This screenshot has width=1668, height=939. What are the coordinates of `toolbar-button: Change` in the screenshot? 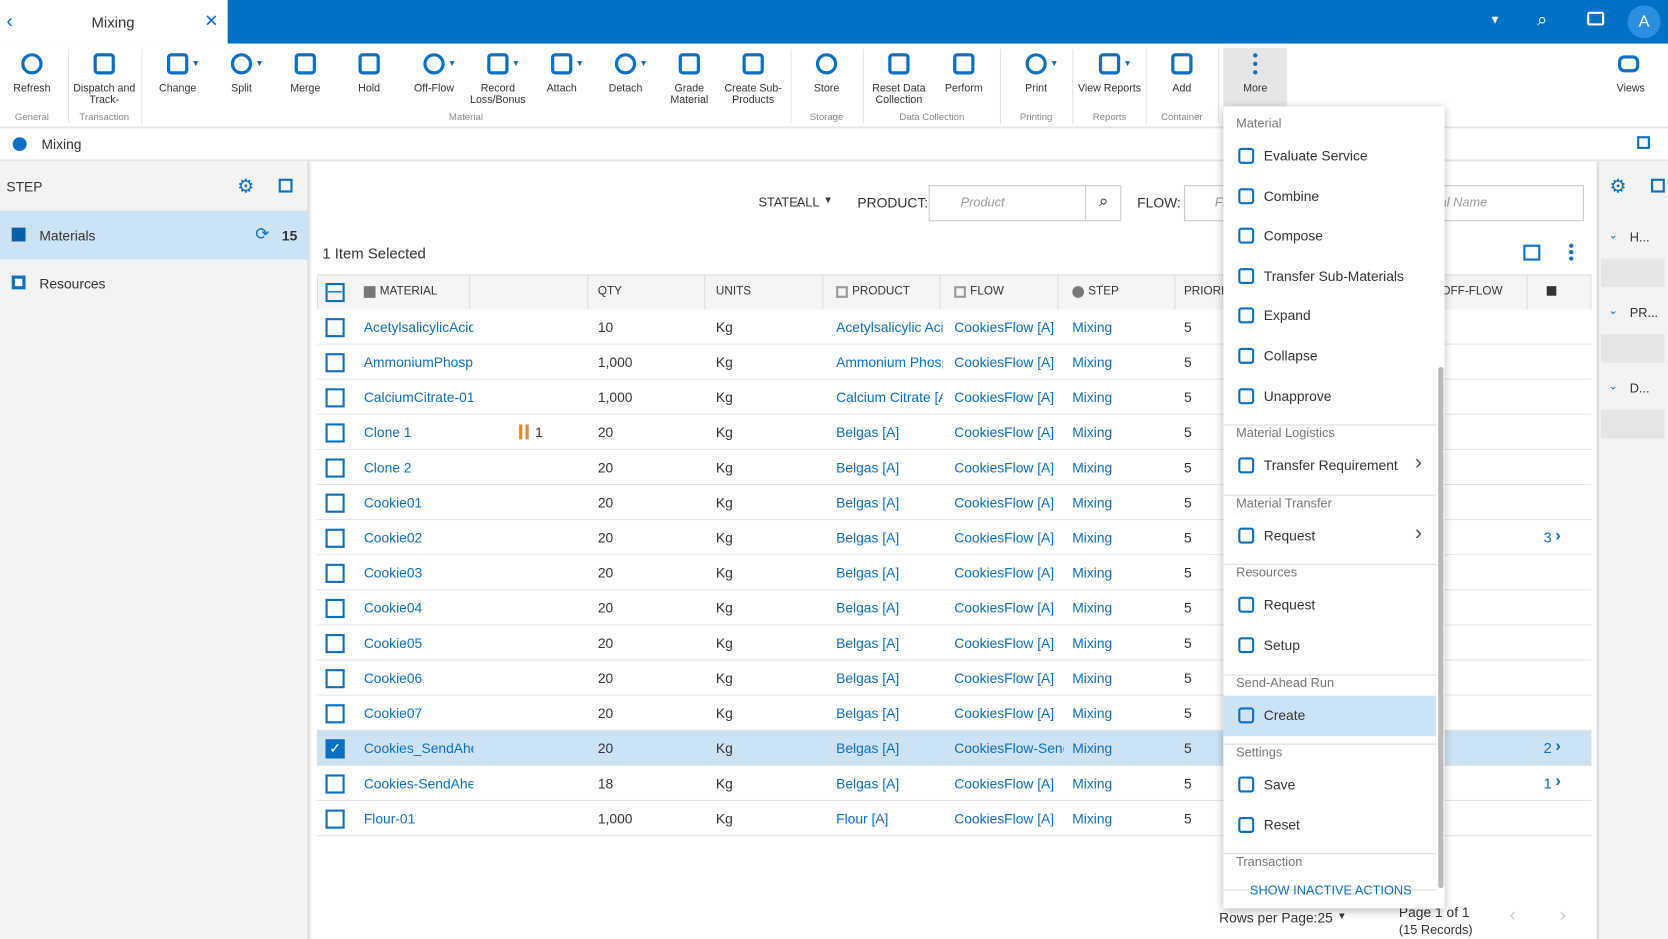 It's located at (178, 89).